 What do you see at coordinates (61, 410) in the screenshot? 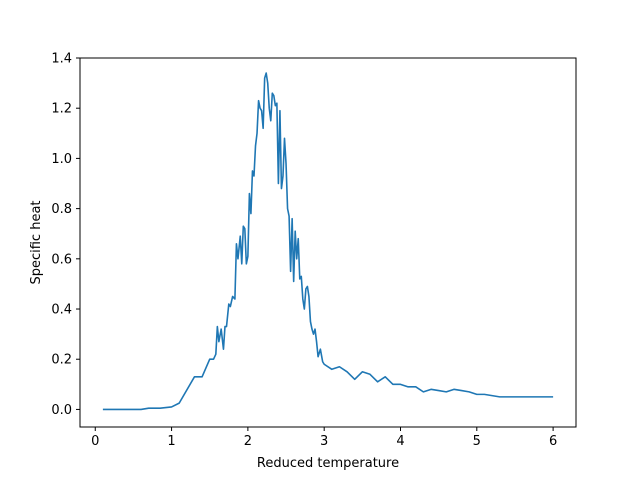
I see `y-tick-label: 0.0` at bounding box center [61, 410].